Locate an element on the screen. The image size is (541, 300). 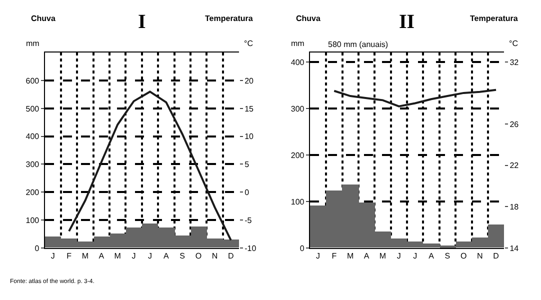
y2-tick-label: 5 is located at coordinates (247, 165).